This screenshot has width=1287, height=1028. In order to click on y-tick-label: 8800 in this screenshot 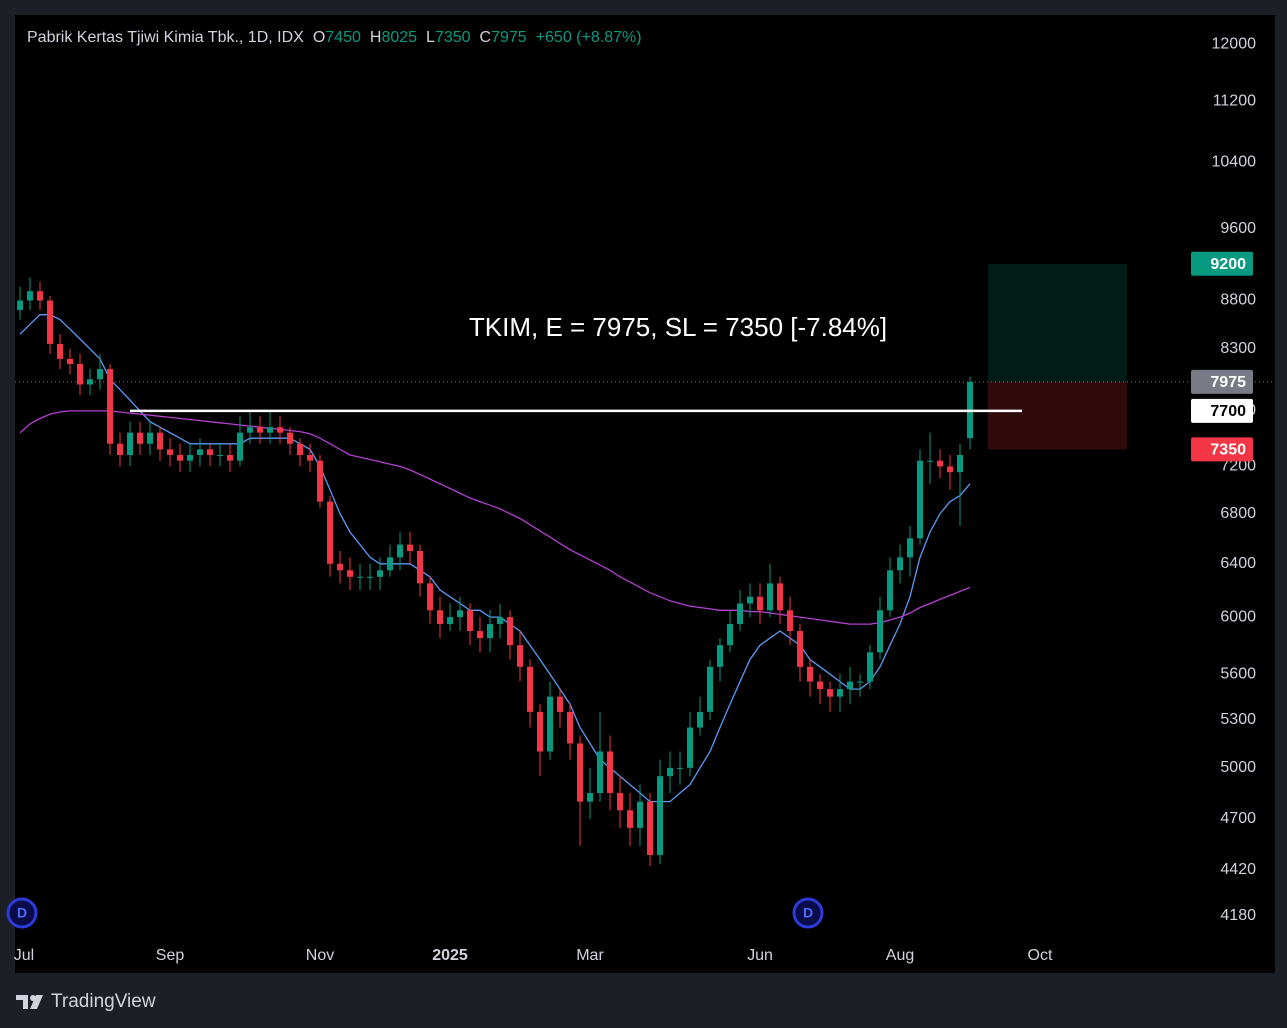, I will do `click(1238, 300)`.